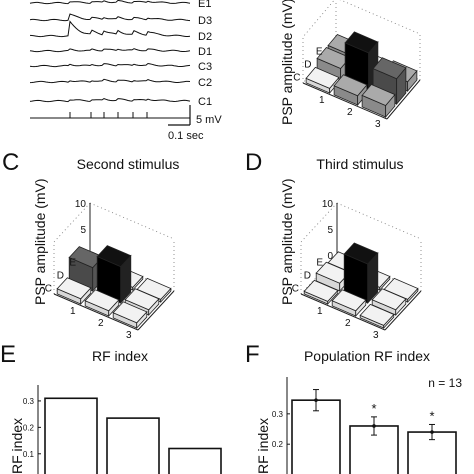  Describe the element at coordinates (8, 354) in the screenshot. I see `panel-e-letter: E` at that location.